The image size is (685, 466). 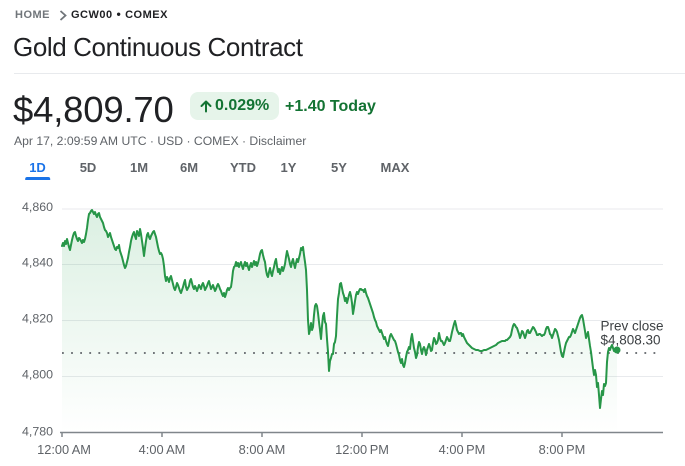 What do you see at coordinates (37, 432) in the screenshot?
I see `svg-text: 4,780` at bounding box center [37, 432].